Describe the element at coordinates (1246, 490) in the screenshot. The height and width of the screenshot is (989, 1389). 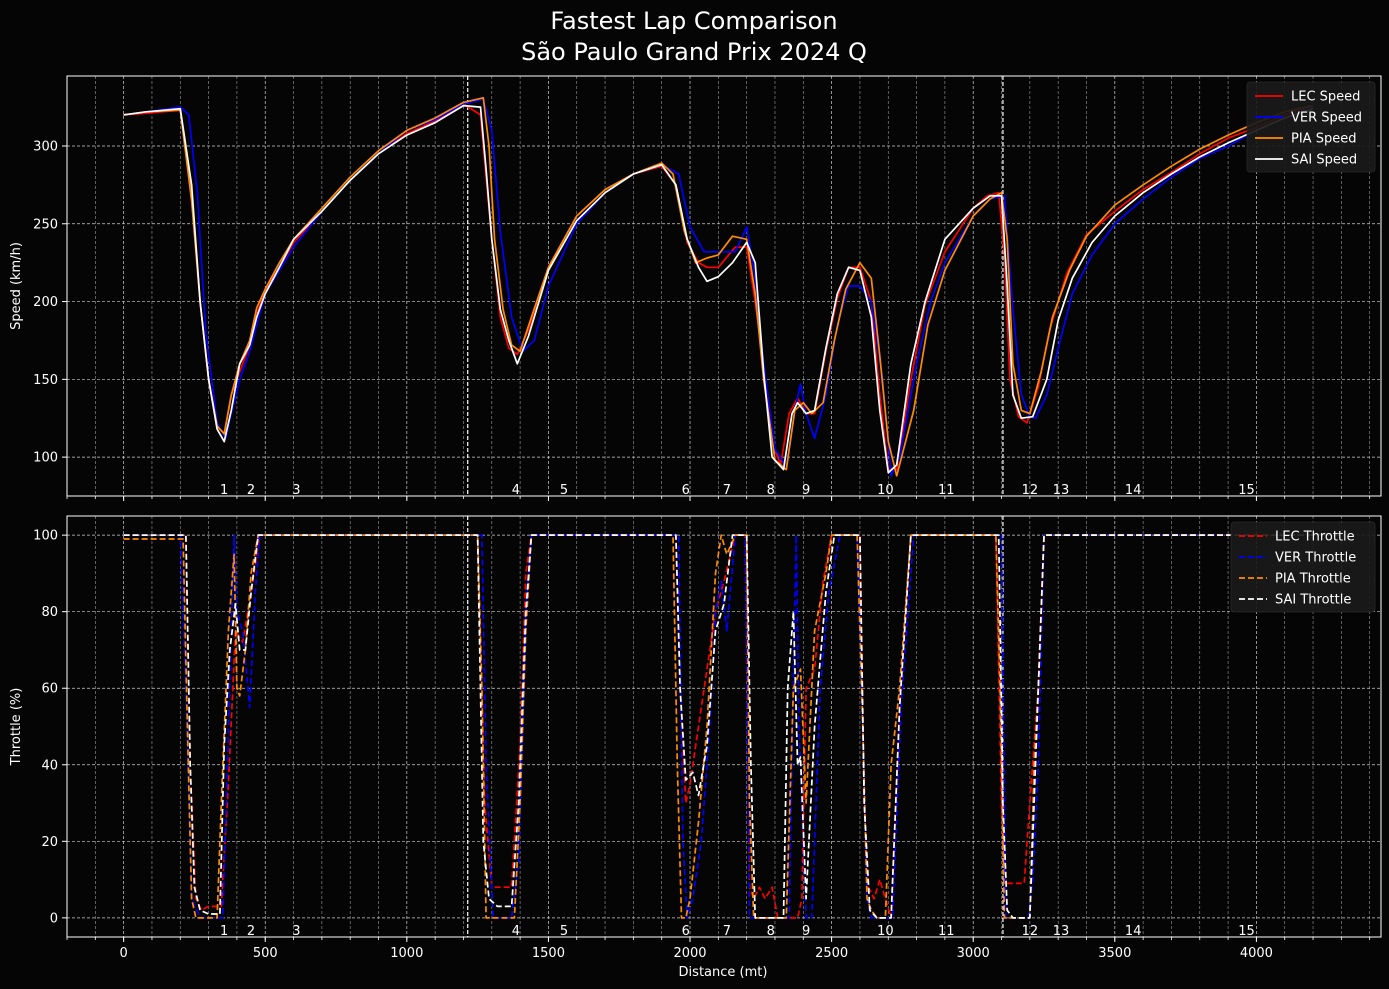
I see `panel-0-corner-label: 15` at that location.